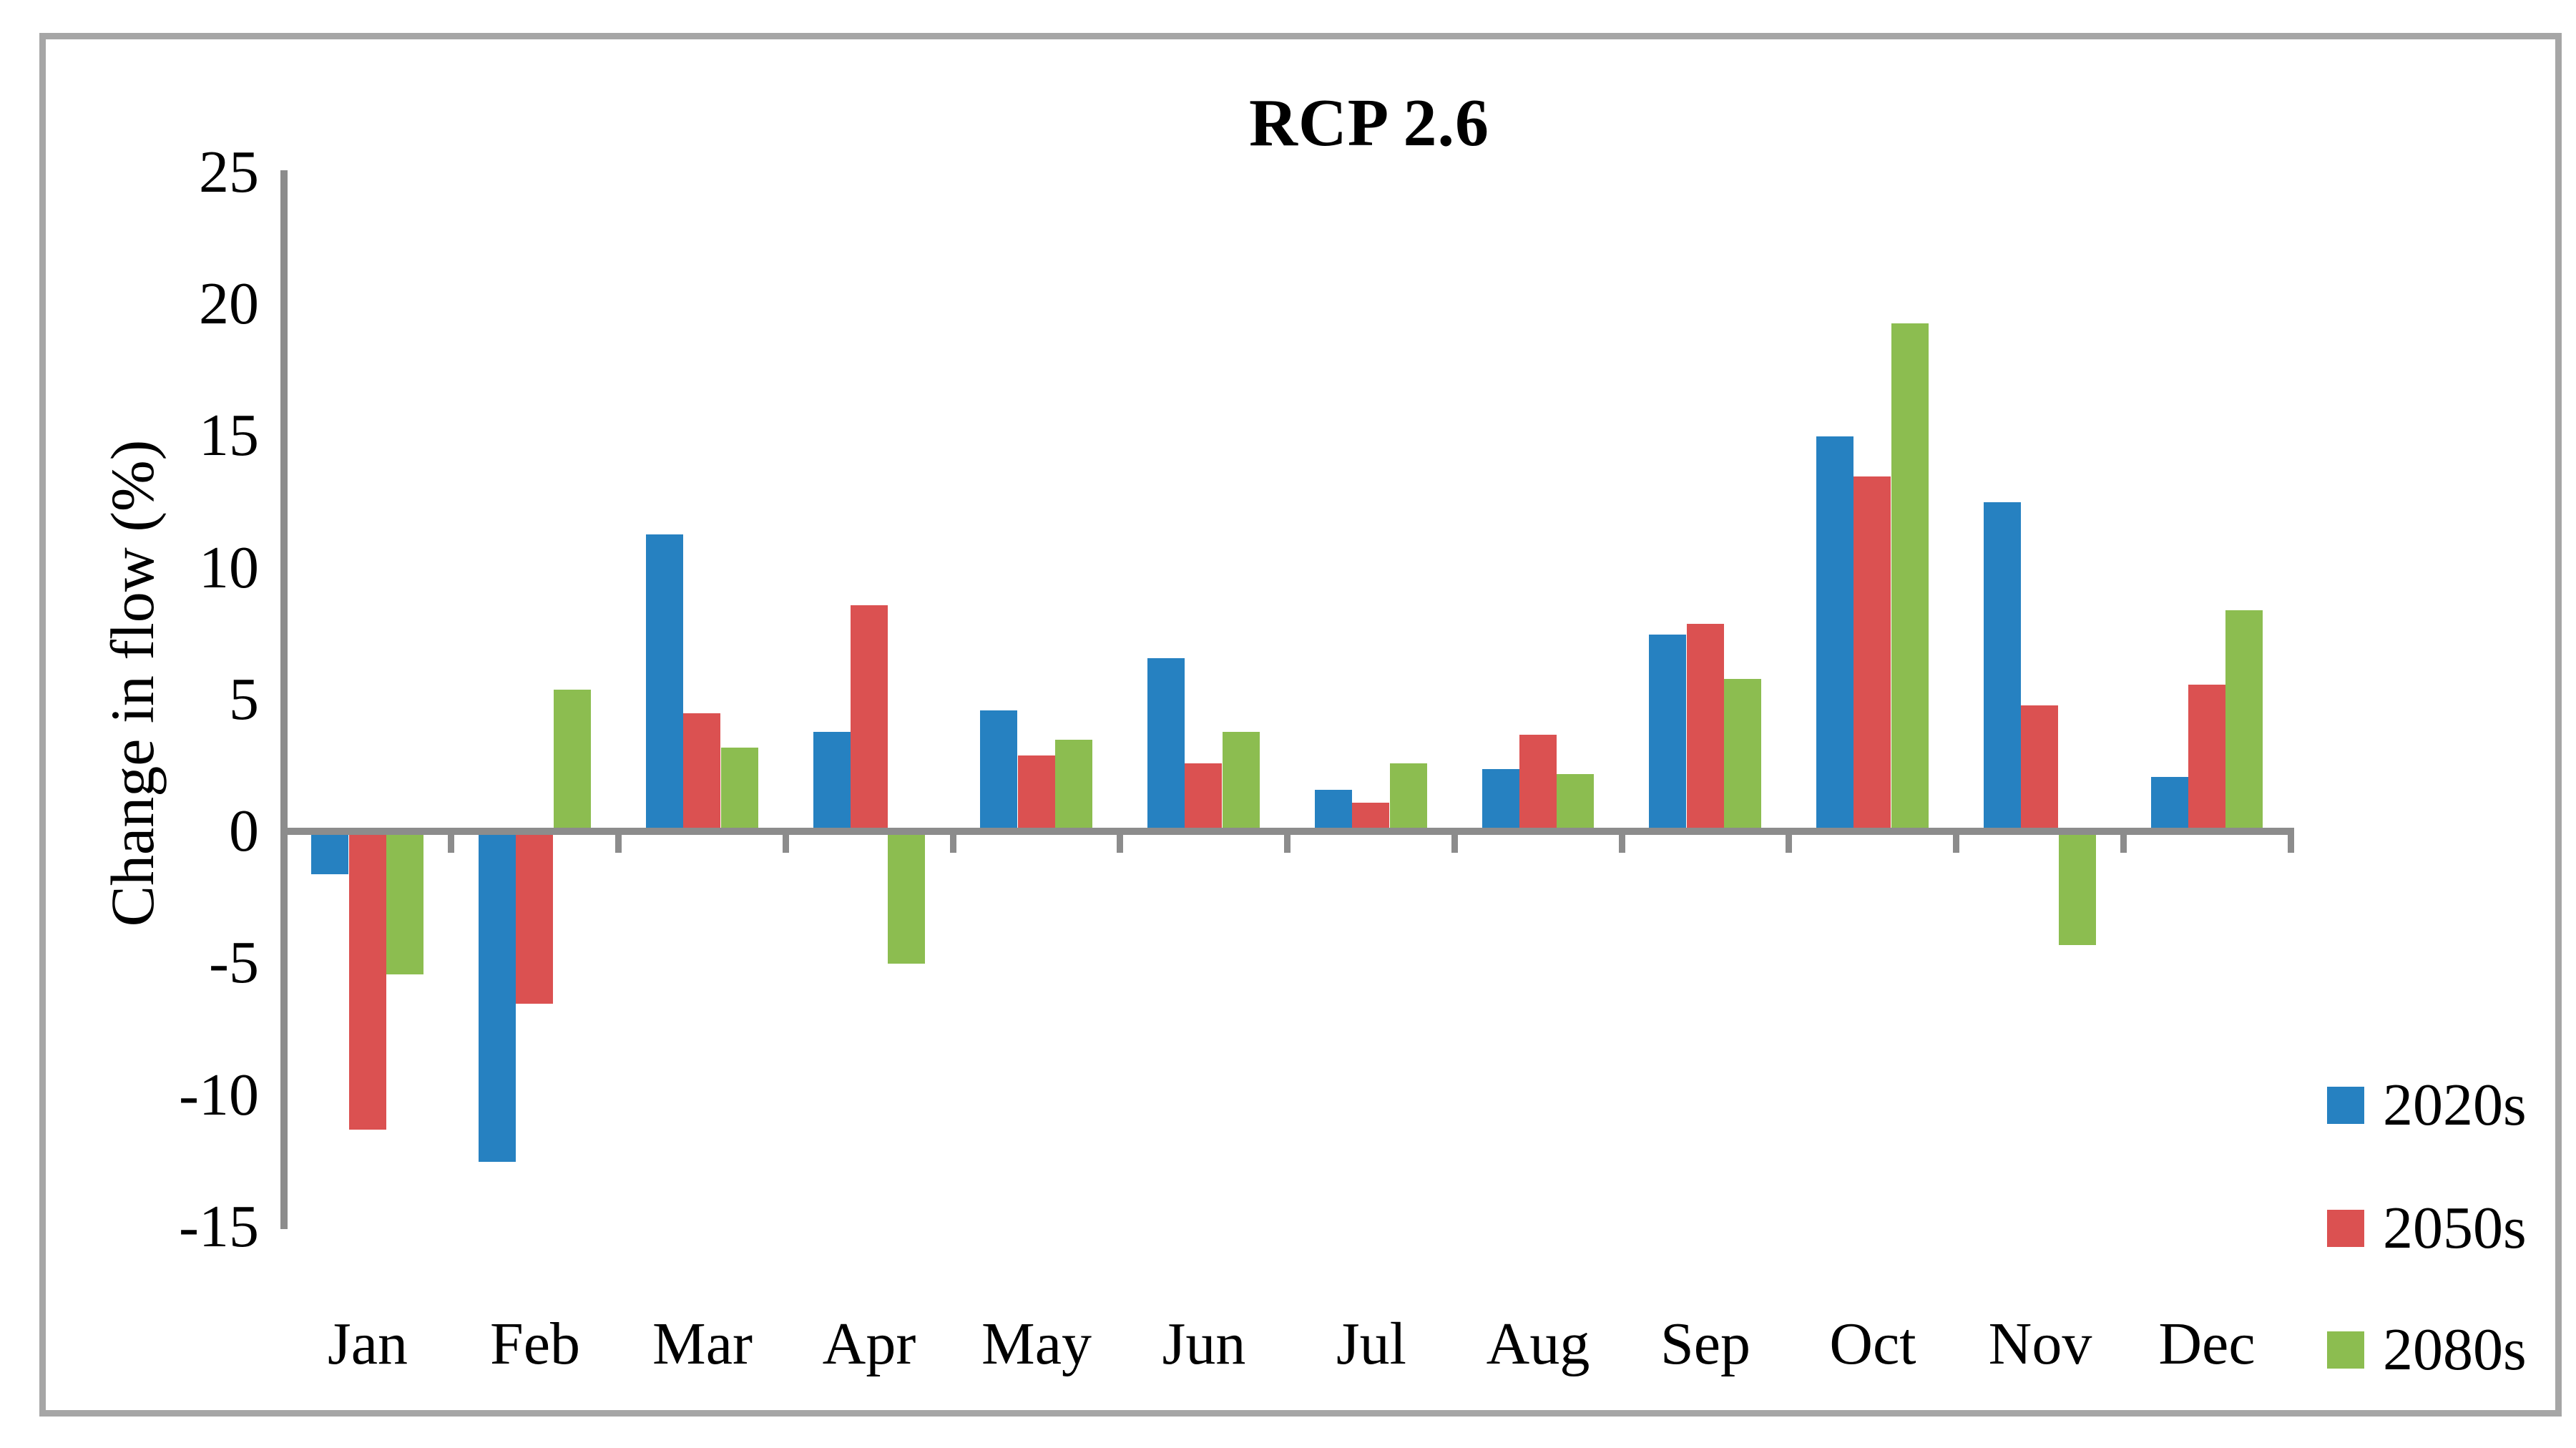 The width and height of the screenshot is (2576, 1448). What do you see at coordinates (1204, 1344) in the screenshot?
I see `x-category-label-jun: Jun` at bounding box center [1204, 1344].